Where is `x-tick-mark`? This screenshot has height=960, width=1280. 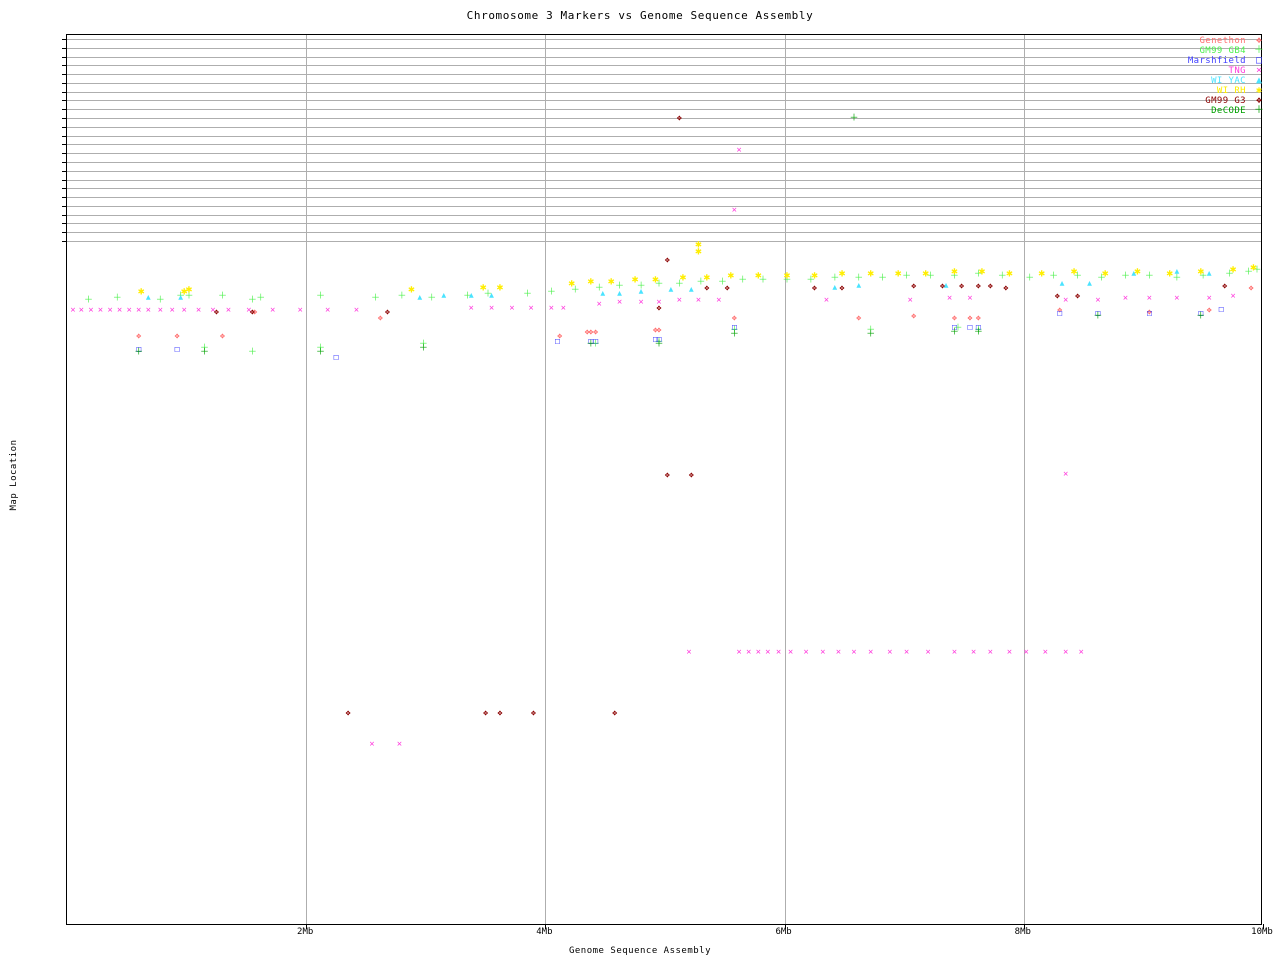 x-tick-mark is located at coordinates (1024, 926).